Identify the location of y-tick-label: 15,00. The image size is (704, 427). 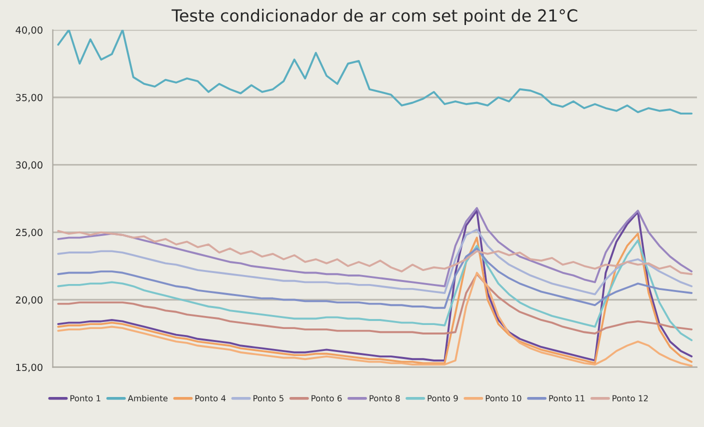
(29, 368).